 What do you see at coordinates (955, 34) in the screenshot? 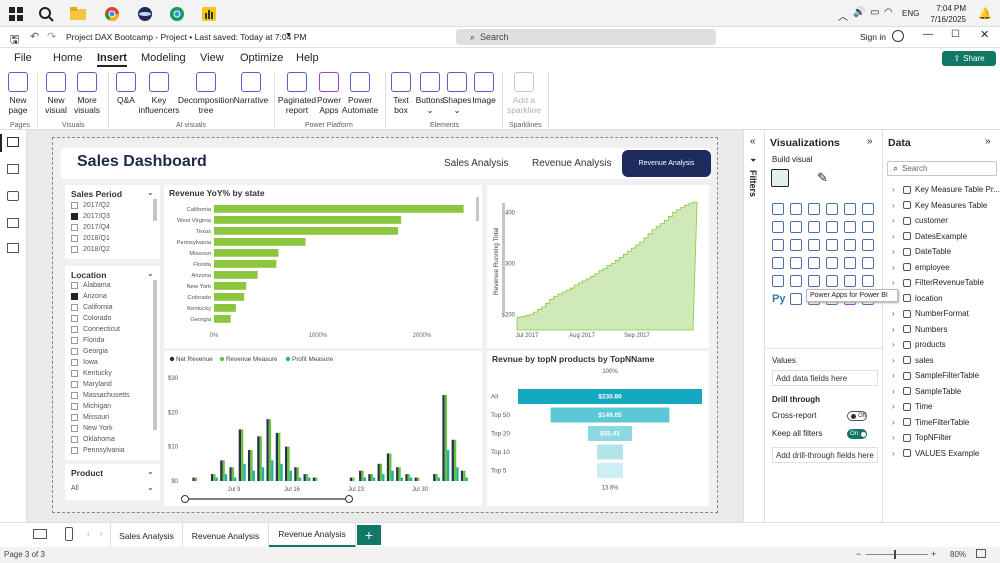
I see `maximize-button: ☐` at bounding box center [955, 34].